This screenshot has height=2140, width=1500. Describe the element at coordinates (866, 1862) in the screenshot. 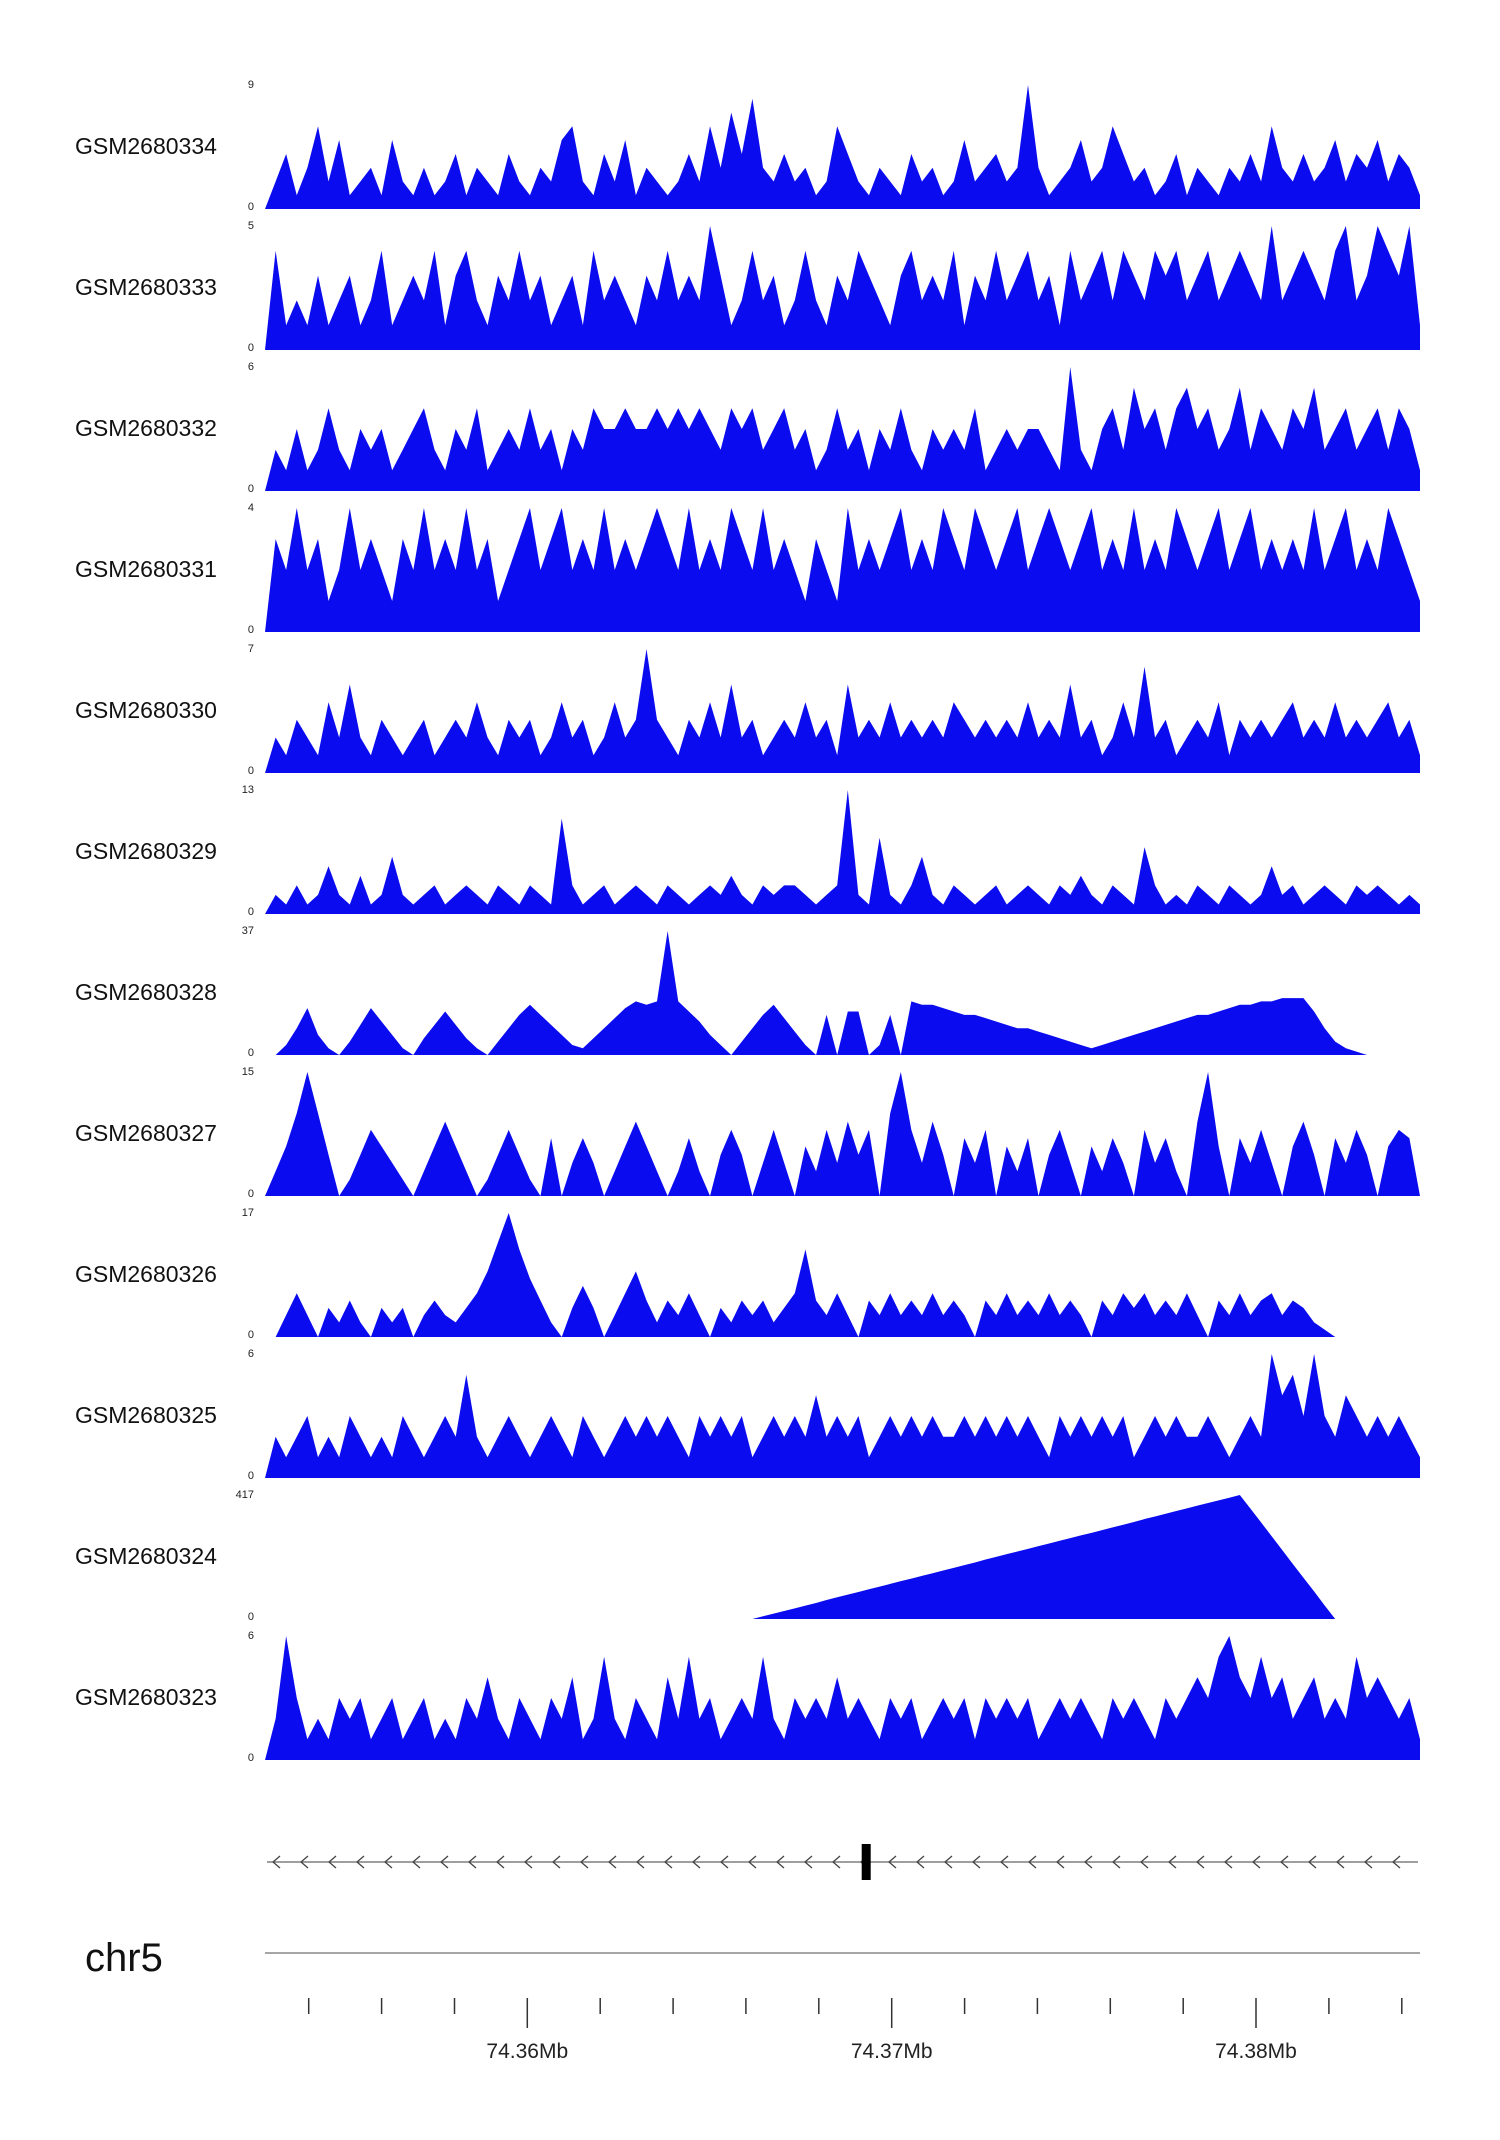

I see `exon-marker` at that location.